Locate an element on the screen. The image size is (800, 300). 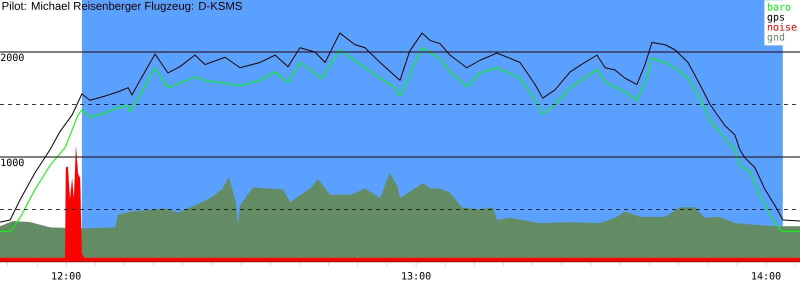
y-tick-label: 2000 is located at coordinates (12, 58).